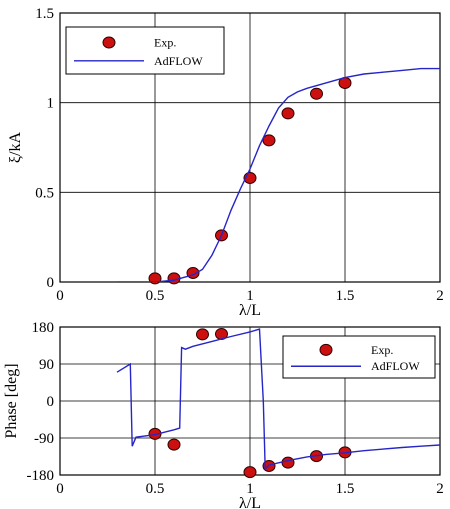 The image size is (450, 509). Describe the element at coordinates (51, 104) in the screenshot. I see `y-tick-label: 1` at that location.